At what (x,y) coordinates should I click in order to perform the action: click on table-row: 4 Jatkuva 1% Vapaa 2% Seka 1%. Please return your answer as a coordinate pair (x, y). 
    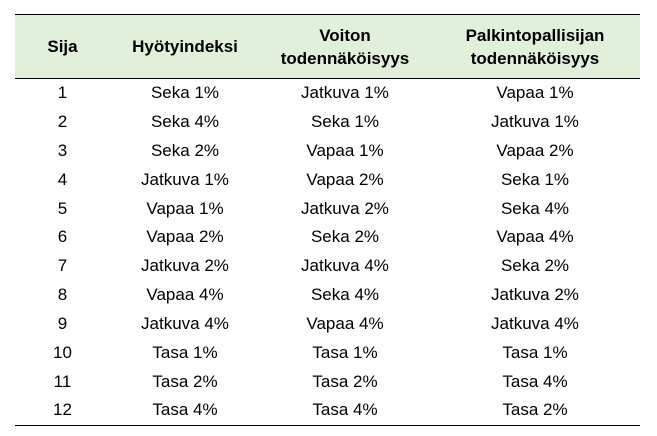
    Looking at the image, I should click on (327, 179).